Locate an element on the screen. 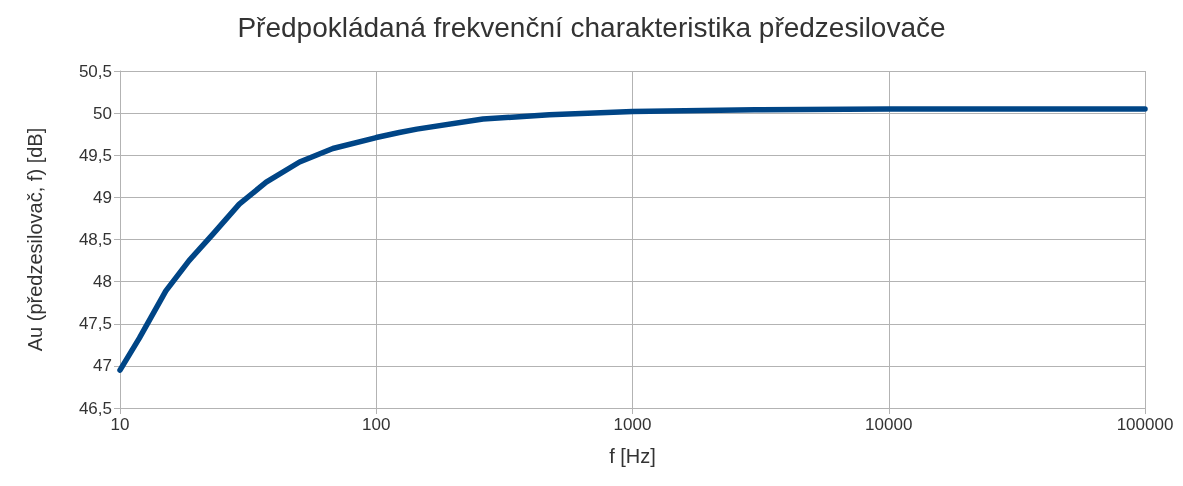 The height and width of the screenshot is (486, 1183). y-tick-label: 49,5 is located at coordinates (95, 155).